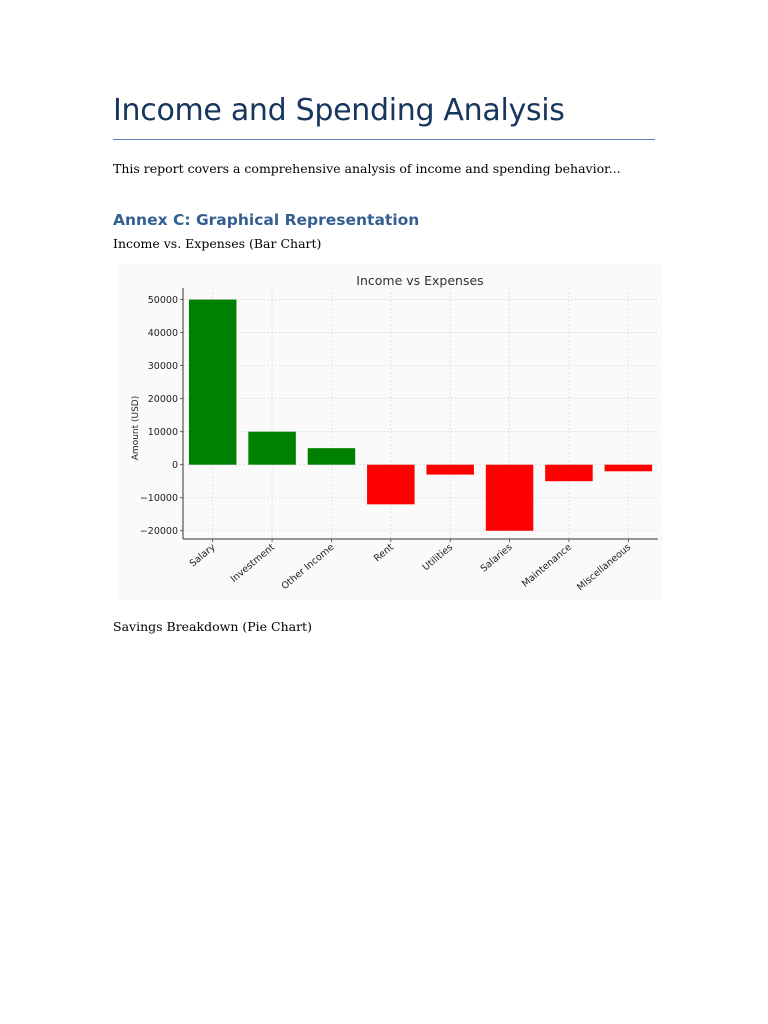 This screenshot has width=768, height=1024. What do you see at coordinates (175, 465) in the screenshot?
I see `y-tick-label: 0` at bounding box center [175, 465].